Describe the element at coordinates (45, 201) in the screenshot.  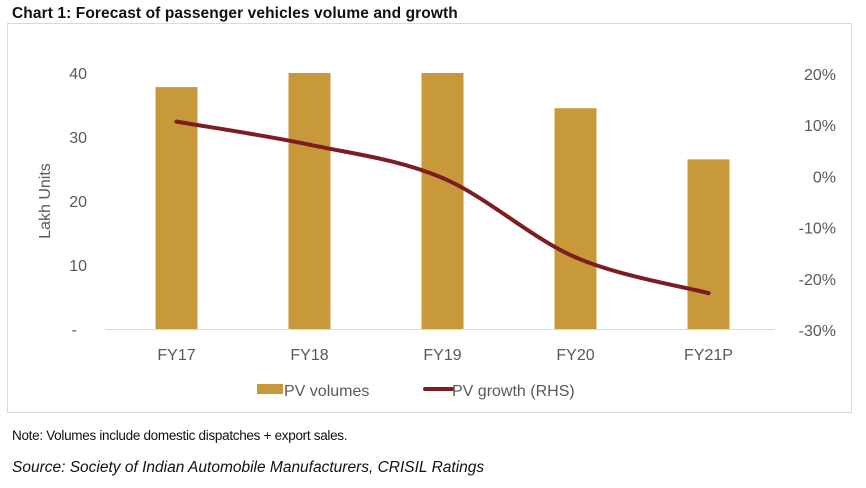
I see `y-axis-label: Lakh Units` at that location.